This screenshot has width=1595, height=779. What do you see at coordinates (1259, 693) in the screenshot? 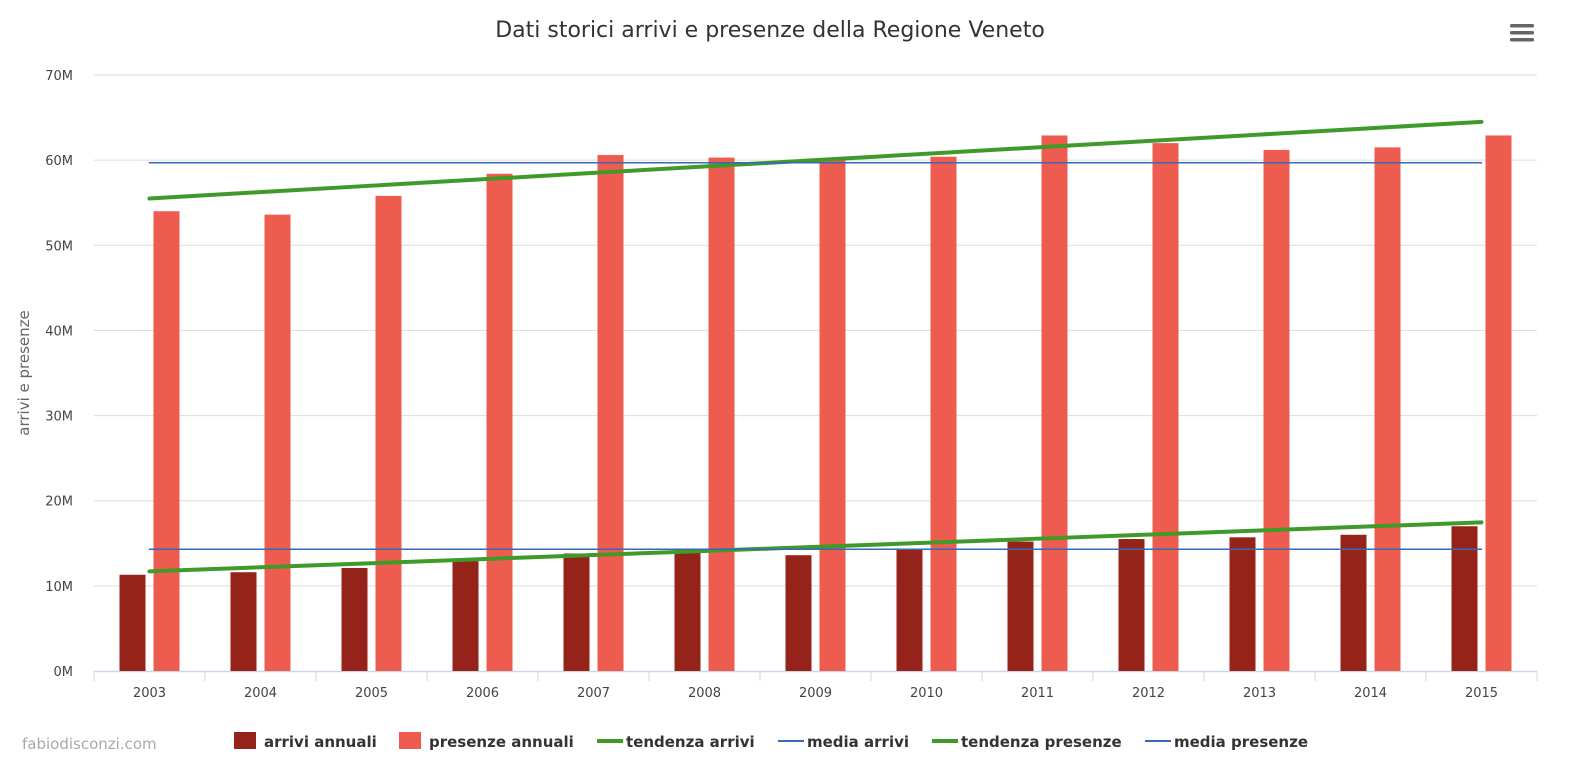
I see `x-tick-label: 2013` at bounding box center [1259, 693].